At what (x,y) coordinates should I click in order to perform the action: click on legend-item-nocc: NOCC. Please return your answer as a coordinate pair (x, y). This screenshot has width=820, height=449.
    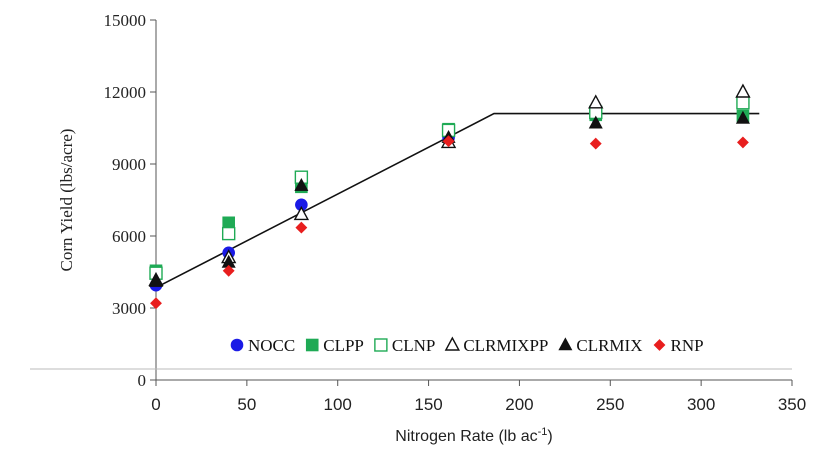
    Looking at the image, I should click on (262, 345).